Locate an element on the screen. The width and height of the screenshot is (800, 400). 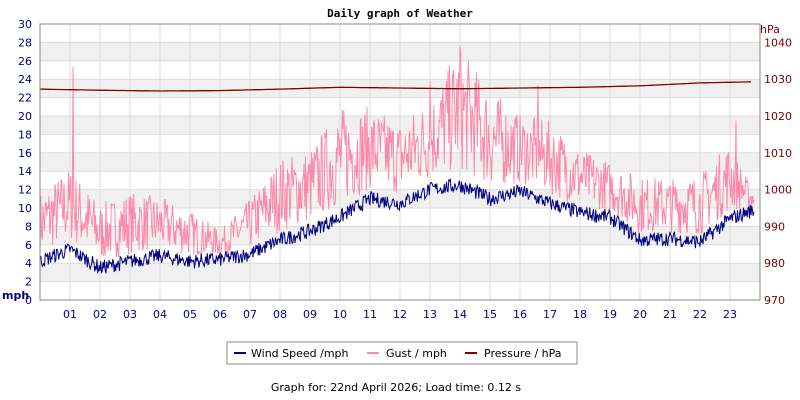
left-tick-label: 16 is located at coordinates (25, 153).